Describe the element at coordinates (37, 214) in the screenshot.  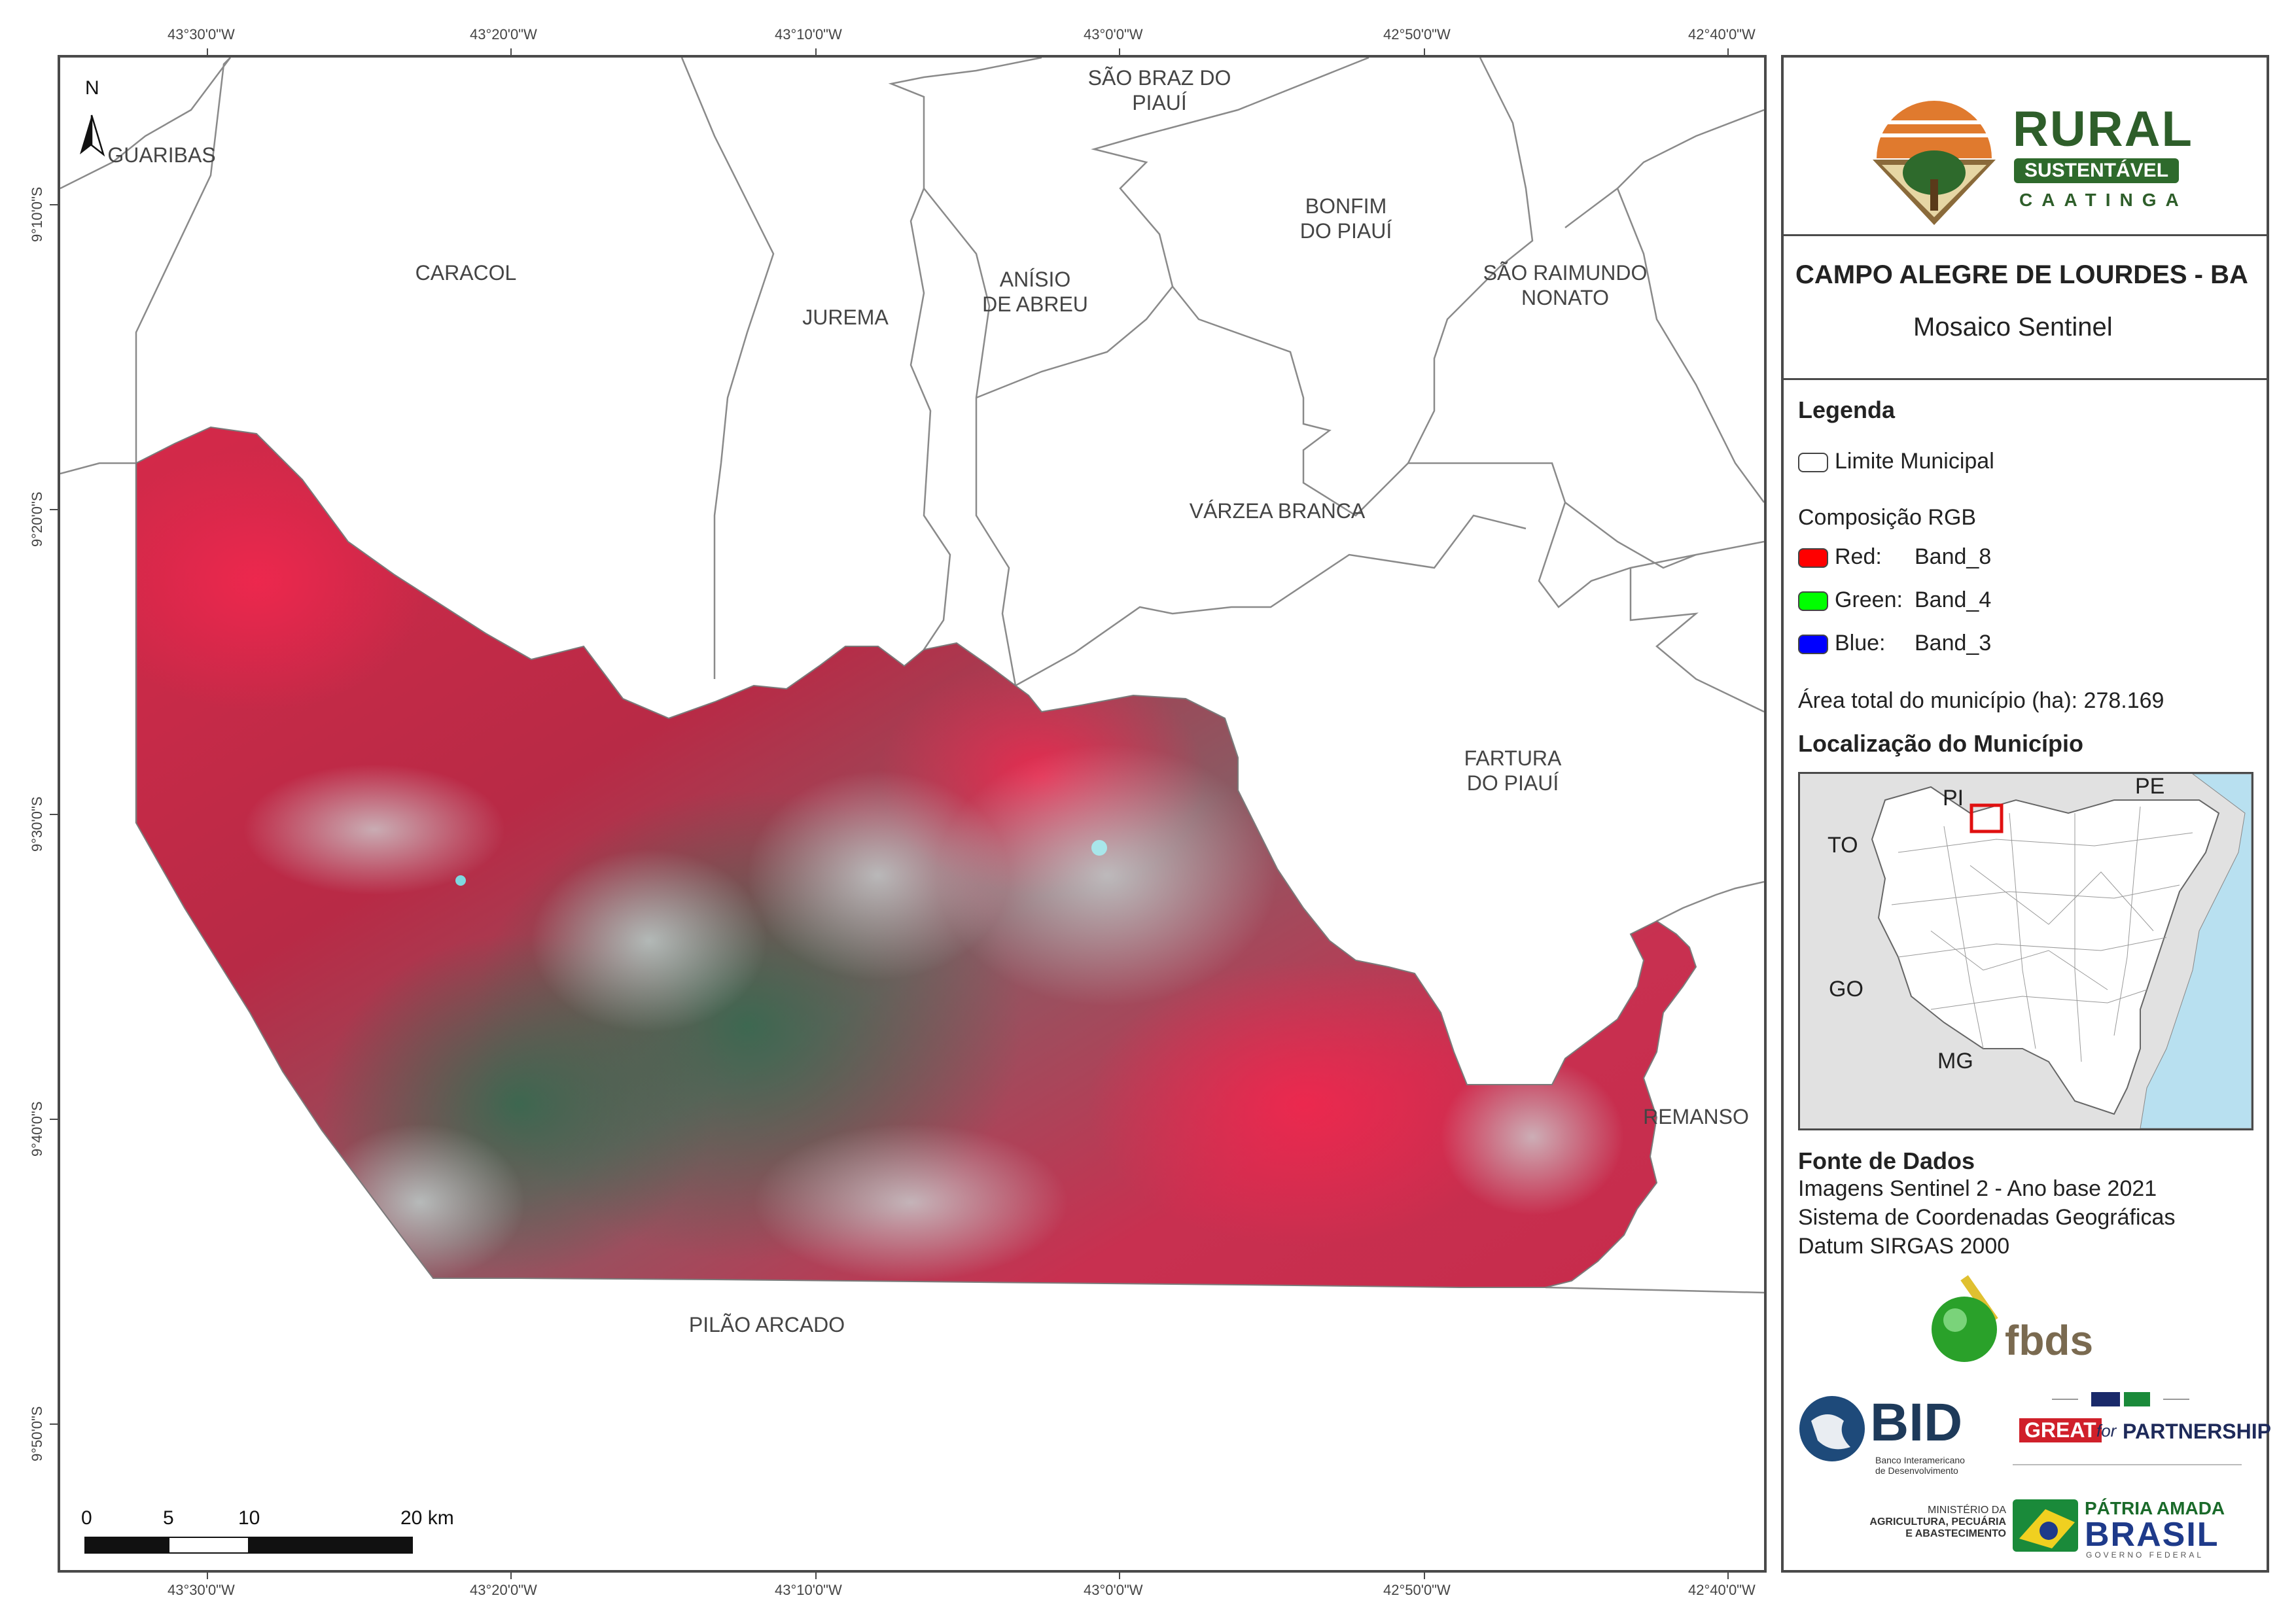
I see `coord-left-1: 9°10'0"S` at that location.